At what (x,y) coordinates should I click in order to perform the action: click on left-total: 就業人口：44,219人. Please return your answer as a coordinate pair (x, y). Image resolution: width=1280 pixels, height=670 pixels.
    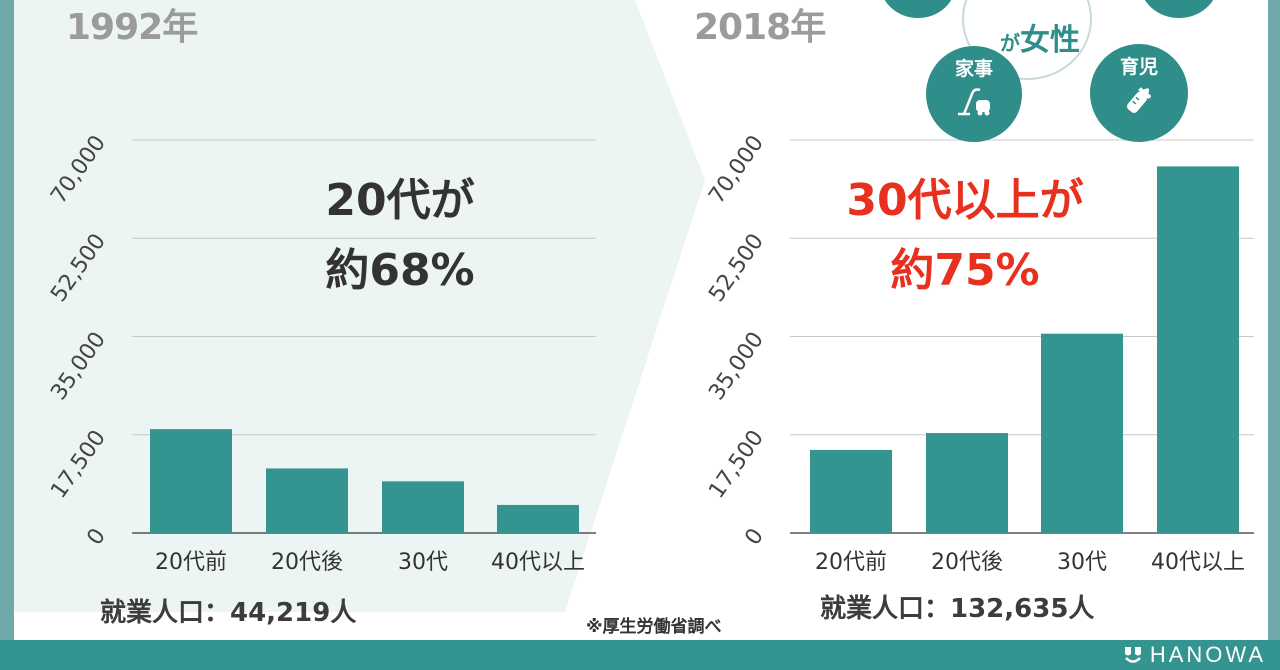
    Looking at the image, I should click on (228, 613).